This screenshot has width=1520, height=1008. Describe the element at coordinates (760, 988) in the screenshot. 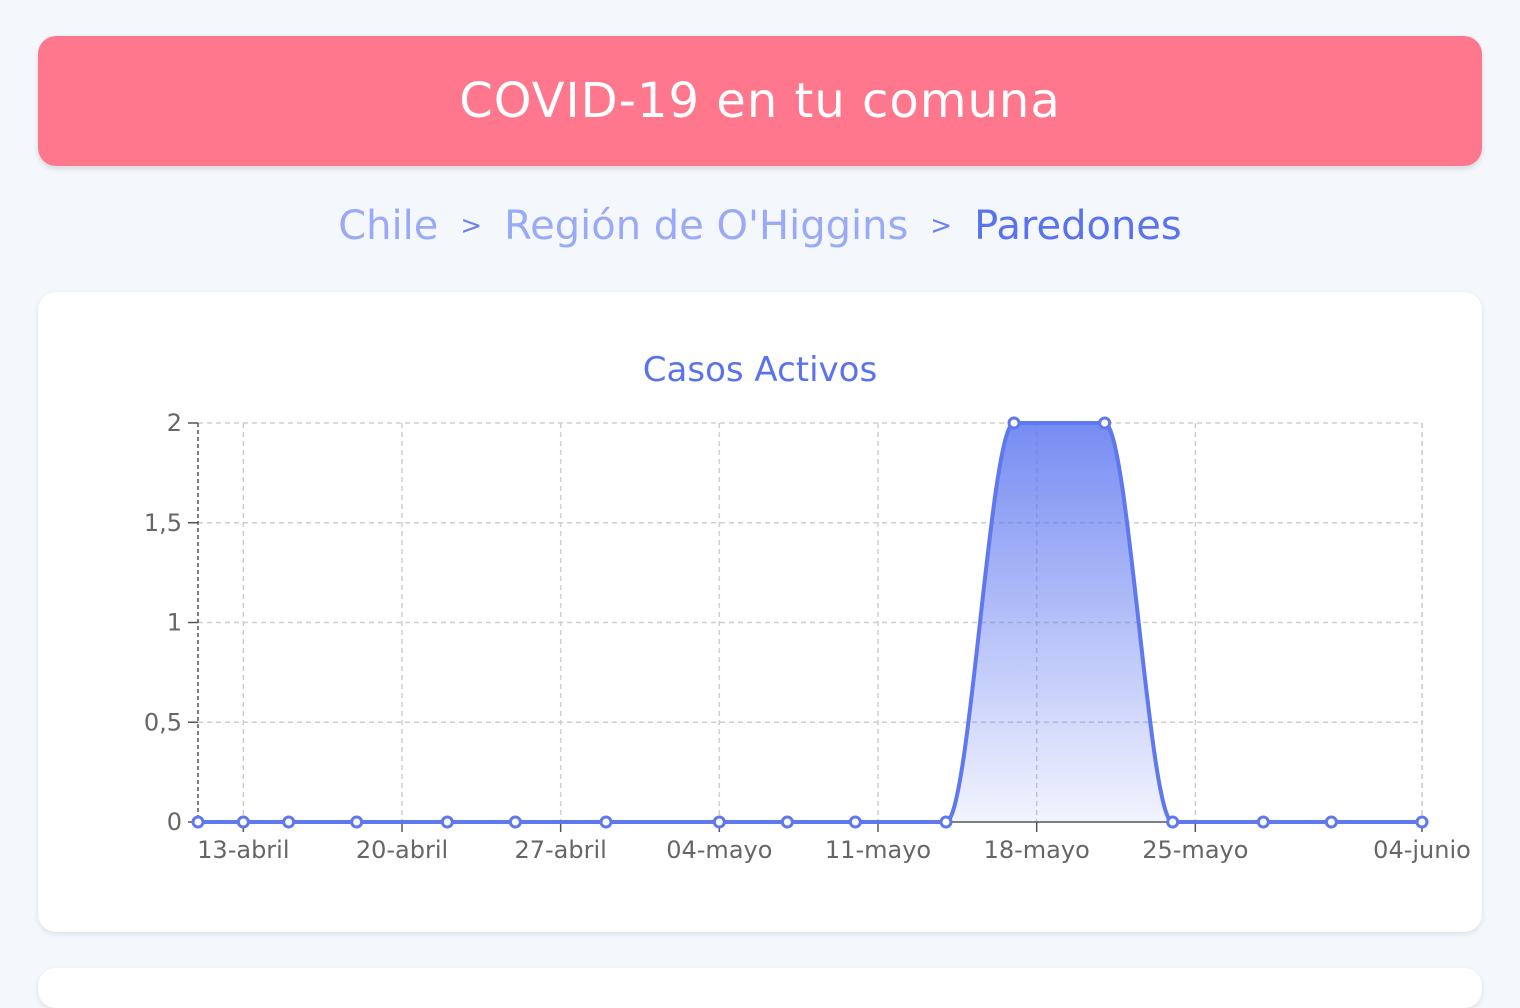

I see `secondary-card` at that location.